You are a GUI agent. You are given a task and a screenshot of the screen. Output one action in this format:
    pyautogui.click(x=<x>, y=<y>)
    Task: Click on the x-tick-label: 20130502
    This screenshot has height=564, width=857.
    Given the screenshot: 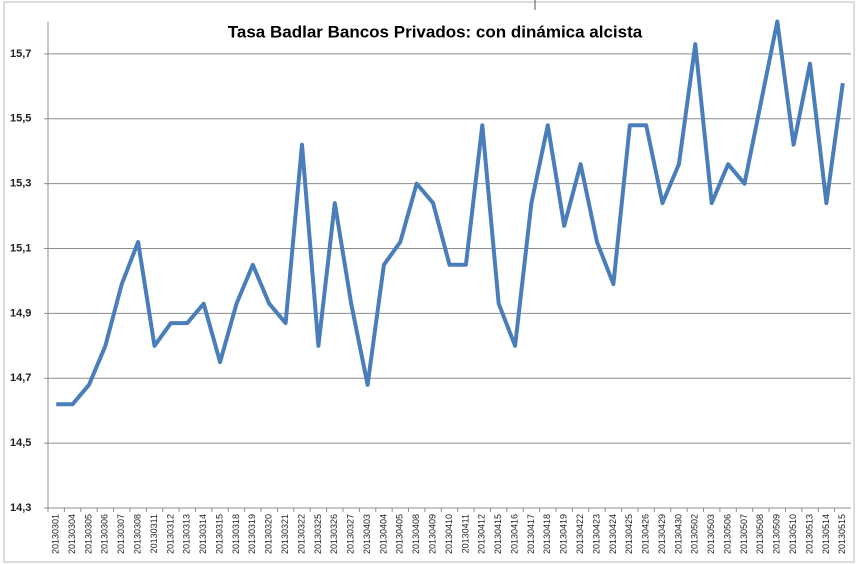 What is the action you would take?
    pyautogui.click(x=695, y=534)
    